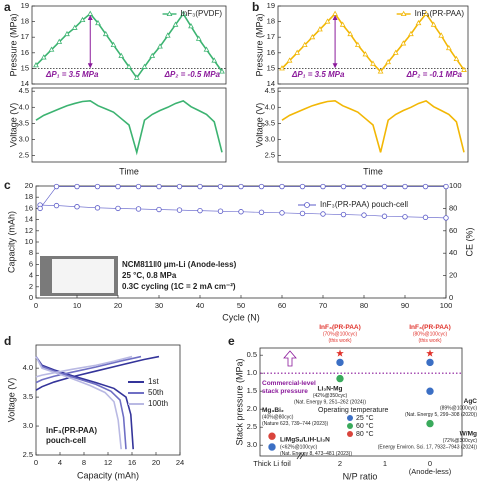 The height and width of the screenshot is (482, 480). Describe the element at coordinates (468, 433) in the screenshot. I see `point-label: W/Mg` at that location.